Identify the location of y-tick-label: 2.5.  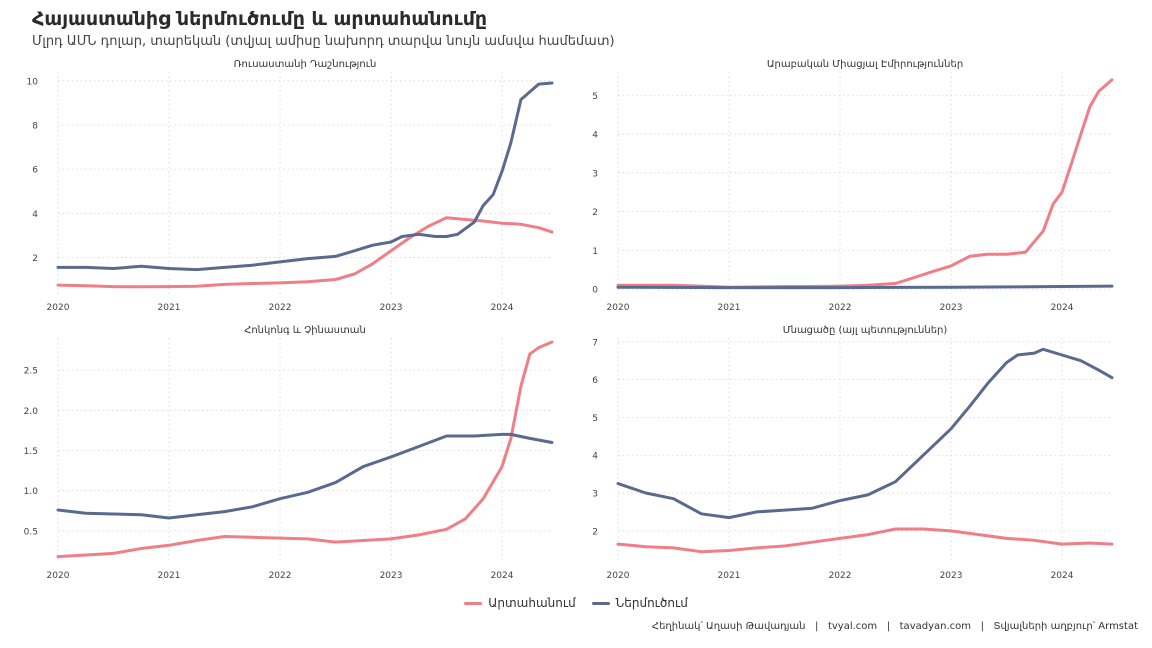
(31, 372).